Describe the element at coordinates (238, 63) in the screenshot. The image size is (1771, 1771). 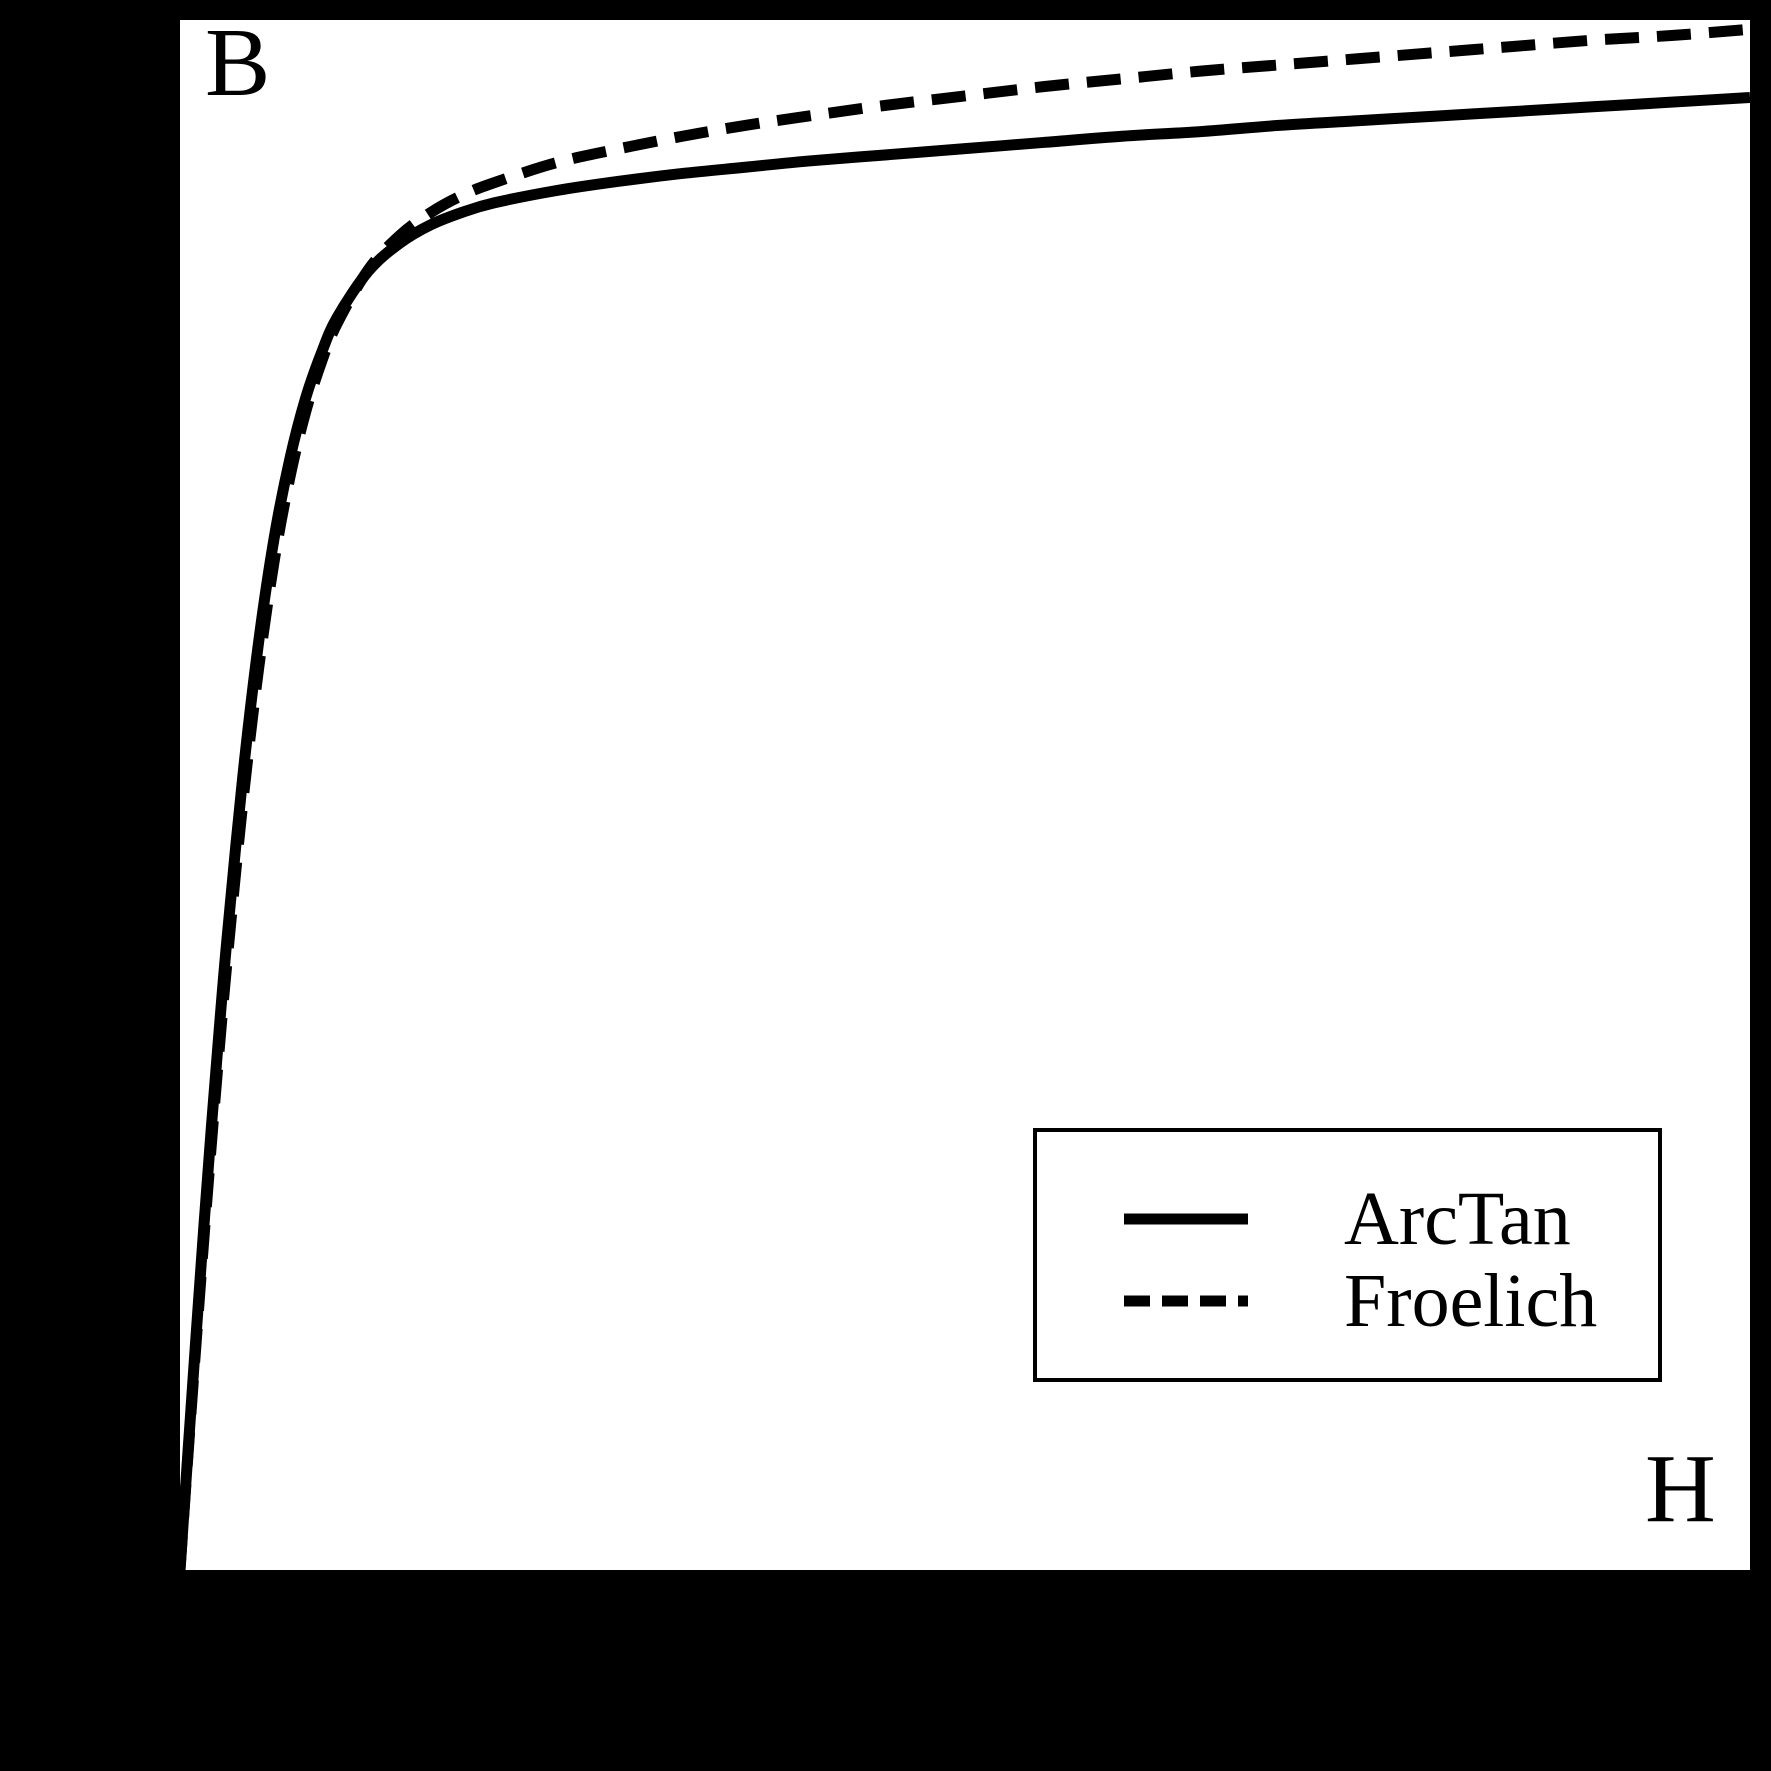
I see `y-axis-label: B` at that location.